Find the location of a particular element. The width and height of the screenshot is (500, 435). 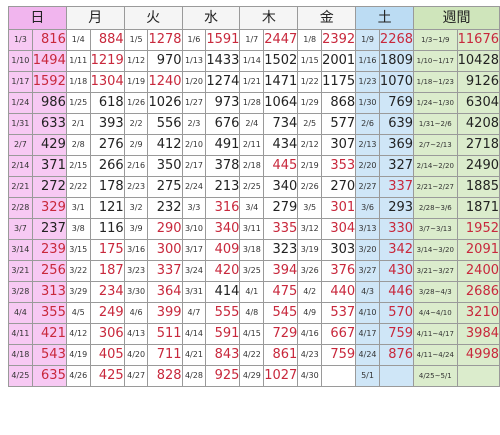

count-cell: 275 is located at coordinates (165, 187).